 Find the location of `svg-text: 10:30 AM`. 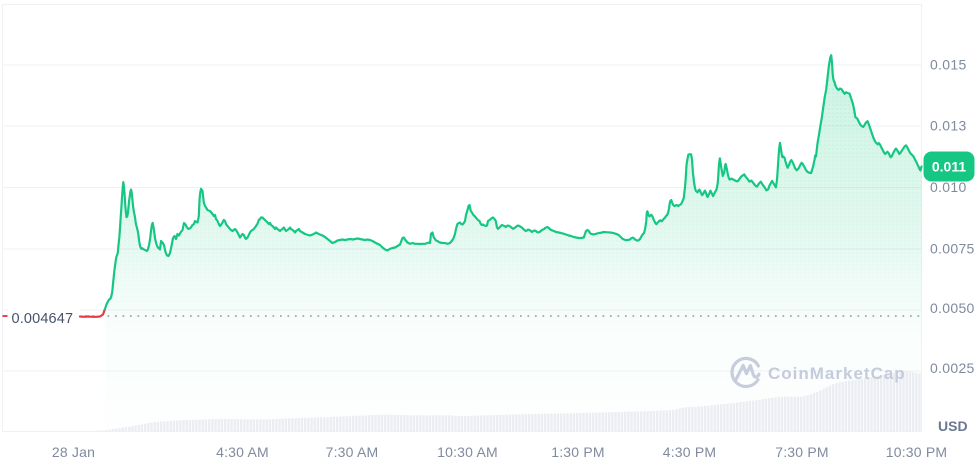

svg-text: 10:30 AM is located at coordinates (467, 452).